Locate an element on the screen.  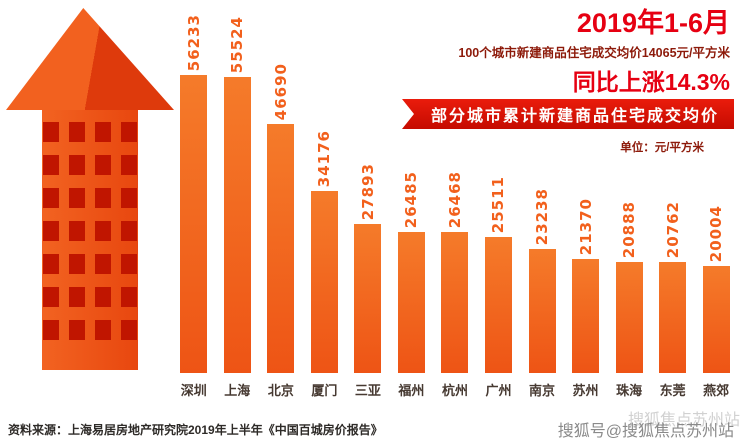
watermark: 搜狐号@搜狐焦点苏州站 is located at coordinates (645, 431).